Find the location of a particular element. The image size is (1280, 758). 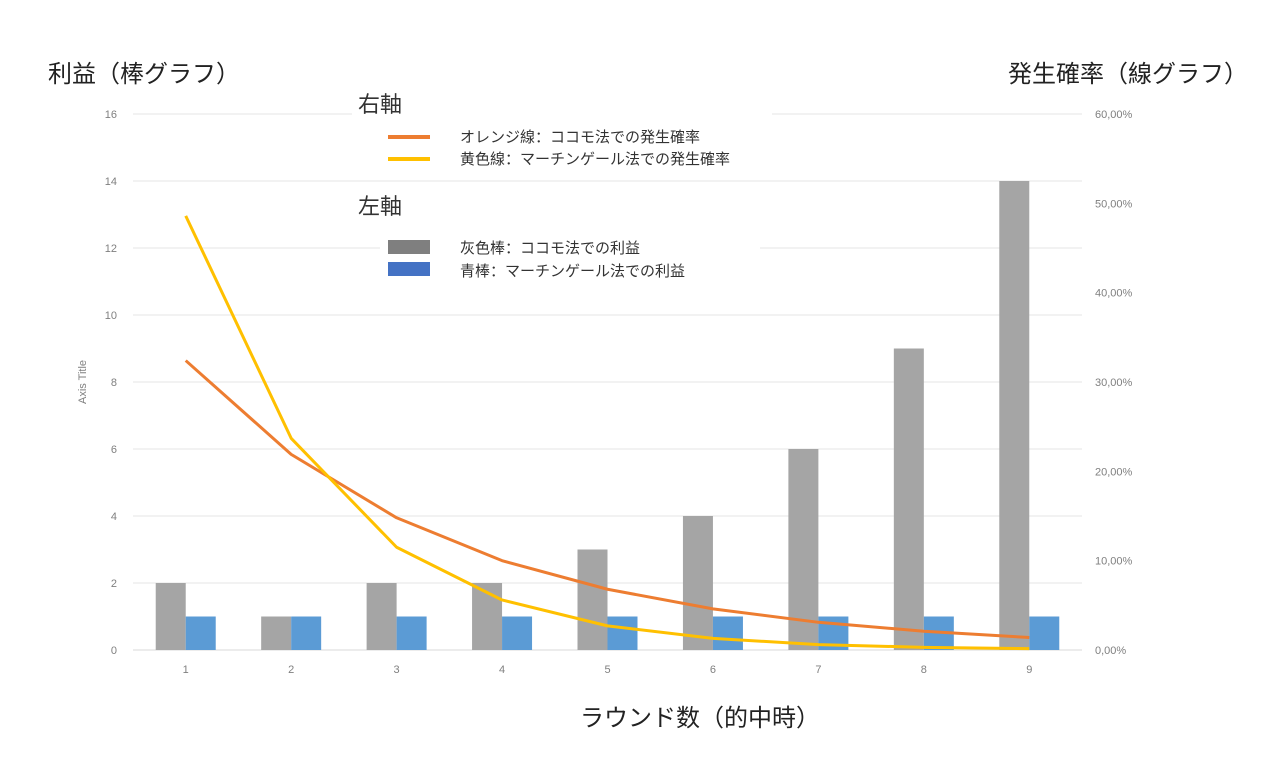

x-tick-label: 9 is located at coordinates (1029, 670).